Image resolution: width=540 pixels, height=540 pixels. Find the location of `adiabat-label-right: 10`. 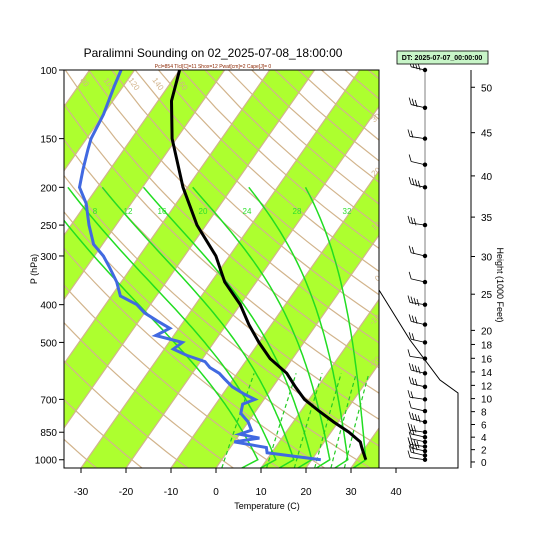

adiabat-label-right: 10 is located at coordinates (376, 225).